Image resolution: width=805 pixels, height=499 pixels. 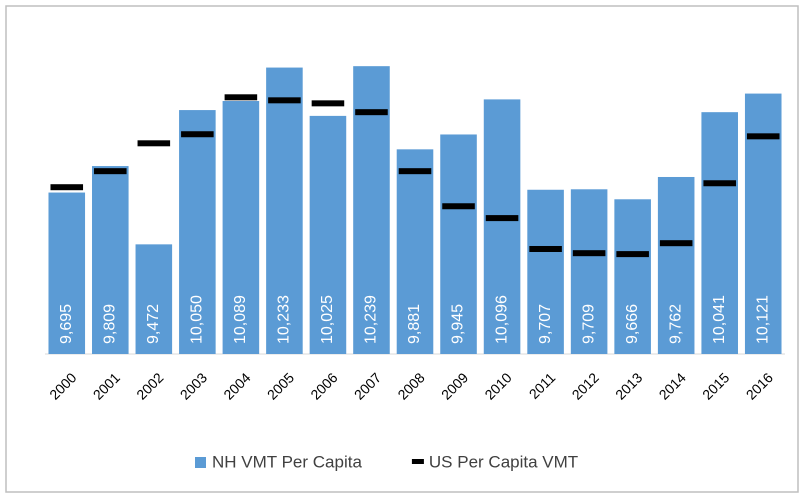 What do you see at coordinates (458, 324) in the screenshot?
I see `value-label: 9,945` at bounding box center [458, 324].